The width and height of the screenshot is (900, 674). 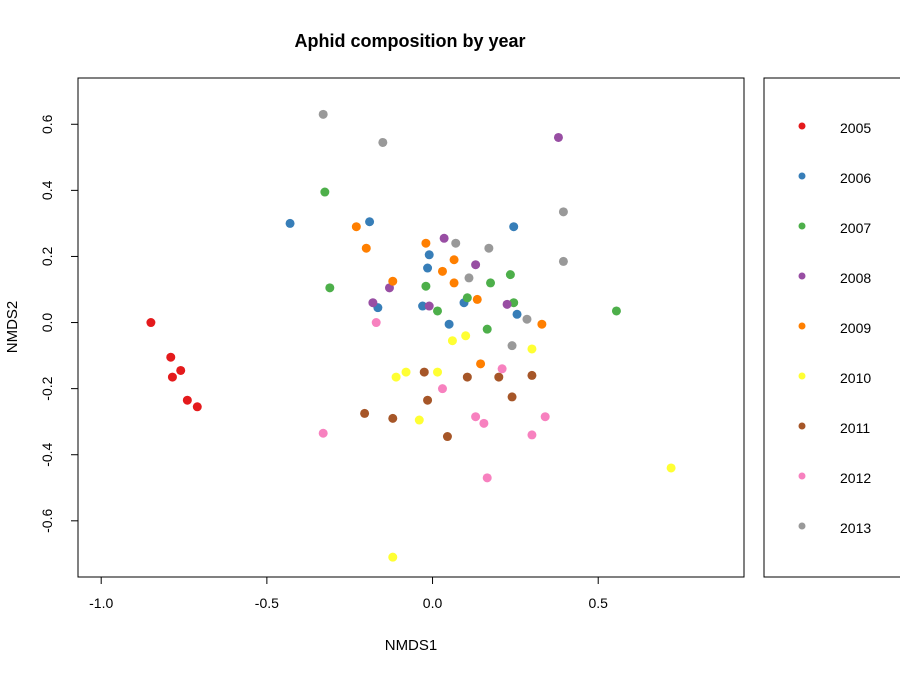 I want to click on y-axis-title: NMDS2, so click(x=12, y=327).